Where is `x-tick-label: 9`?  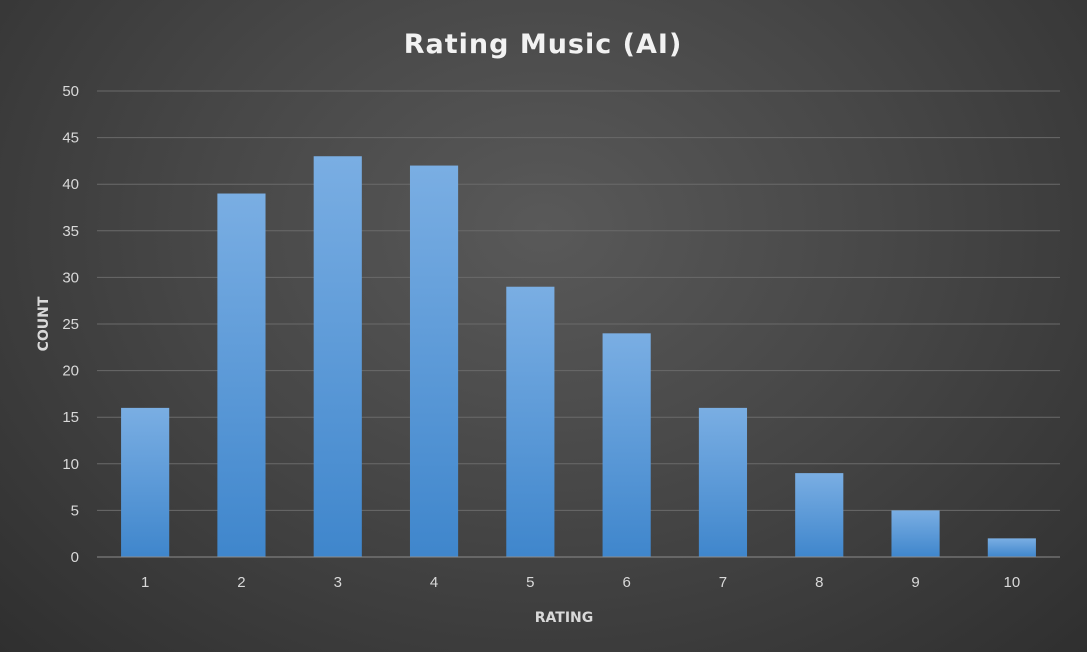
x-tick-label: 9 is located at coordinates (915, 582).